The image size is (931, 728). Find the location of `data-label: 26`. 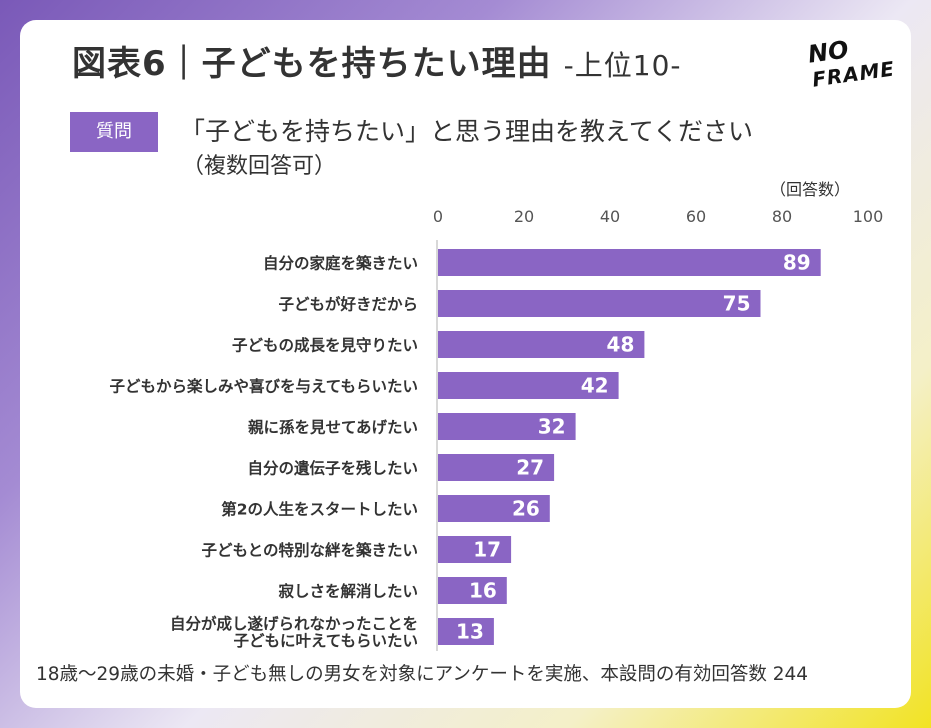

data-label: 26 is located at coordinates (526, 509).